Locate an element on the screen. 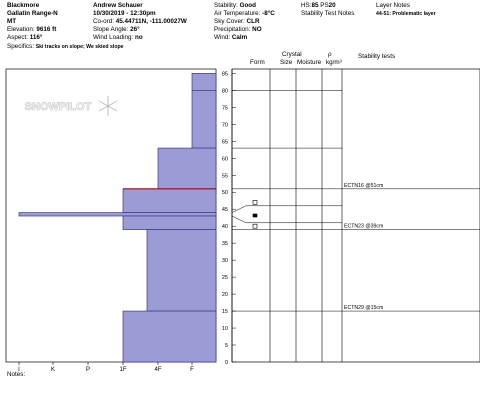 The width and height of the screenshot is (480, 406). form-heading: Form is located at coordinates (257, 62).